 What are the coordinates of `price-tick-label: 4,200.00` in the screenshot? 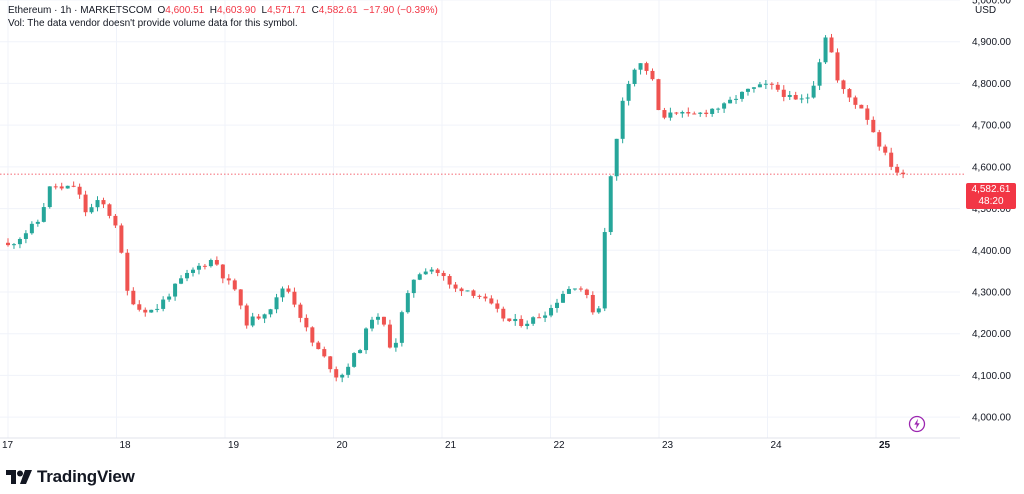 It's located at (991, 334).